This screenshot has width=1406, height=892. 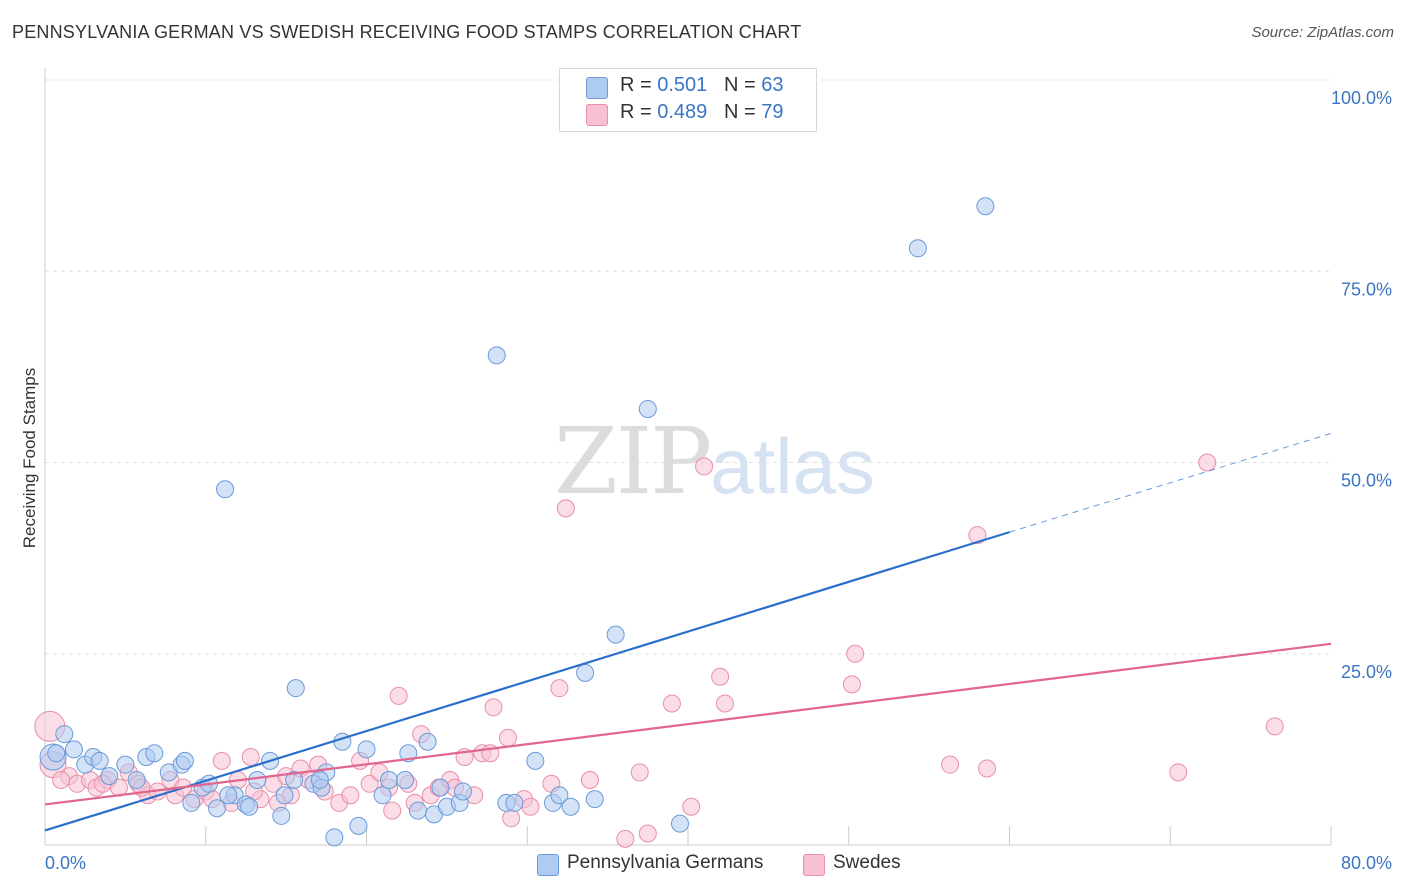 I want to click on watermark: ZIPatlas, so click(x=714, y=461).